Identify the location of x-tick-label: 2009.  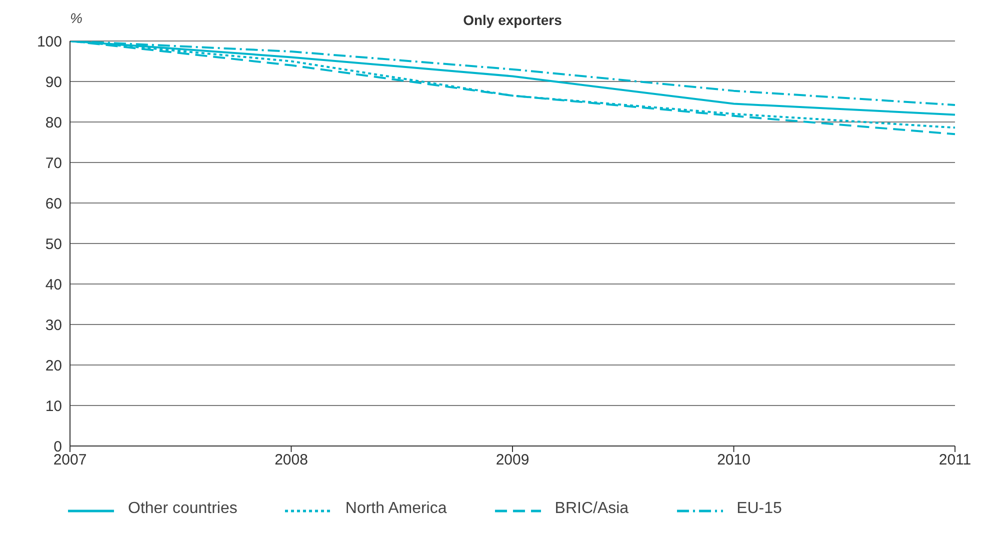
(513, 460).